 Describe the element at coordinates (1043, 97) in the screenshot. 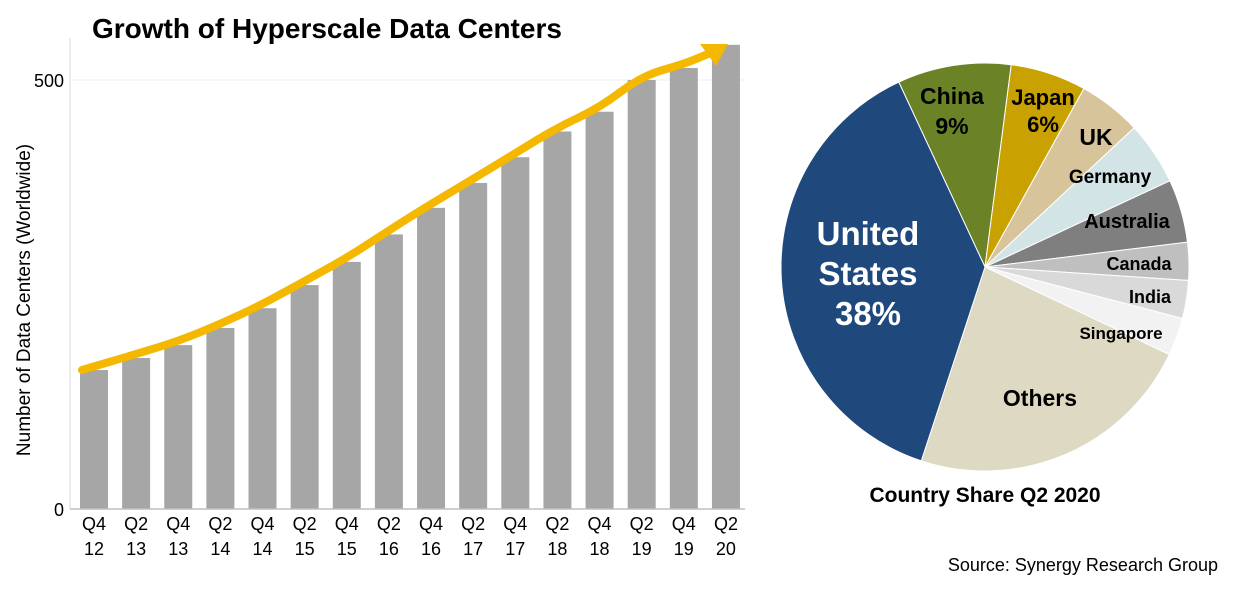

I see `slice-label: Japan` at that location.